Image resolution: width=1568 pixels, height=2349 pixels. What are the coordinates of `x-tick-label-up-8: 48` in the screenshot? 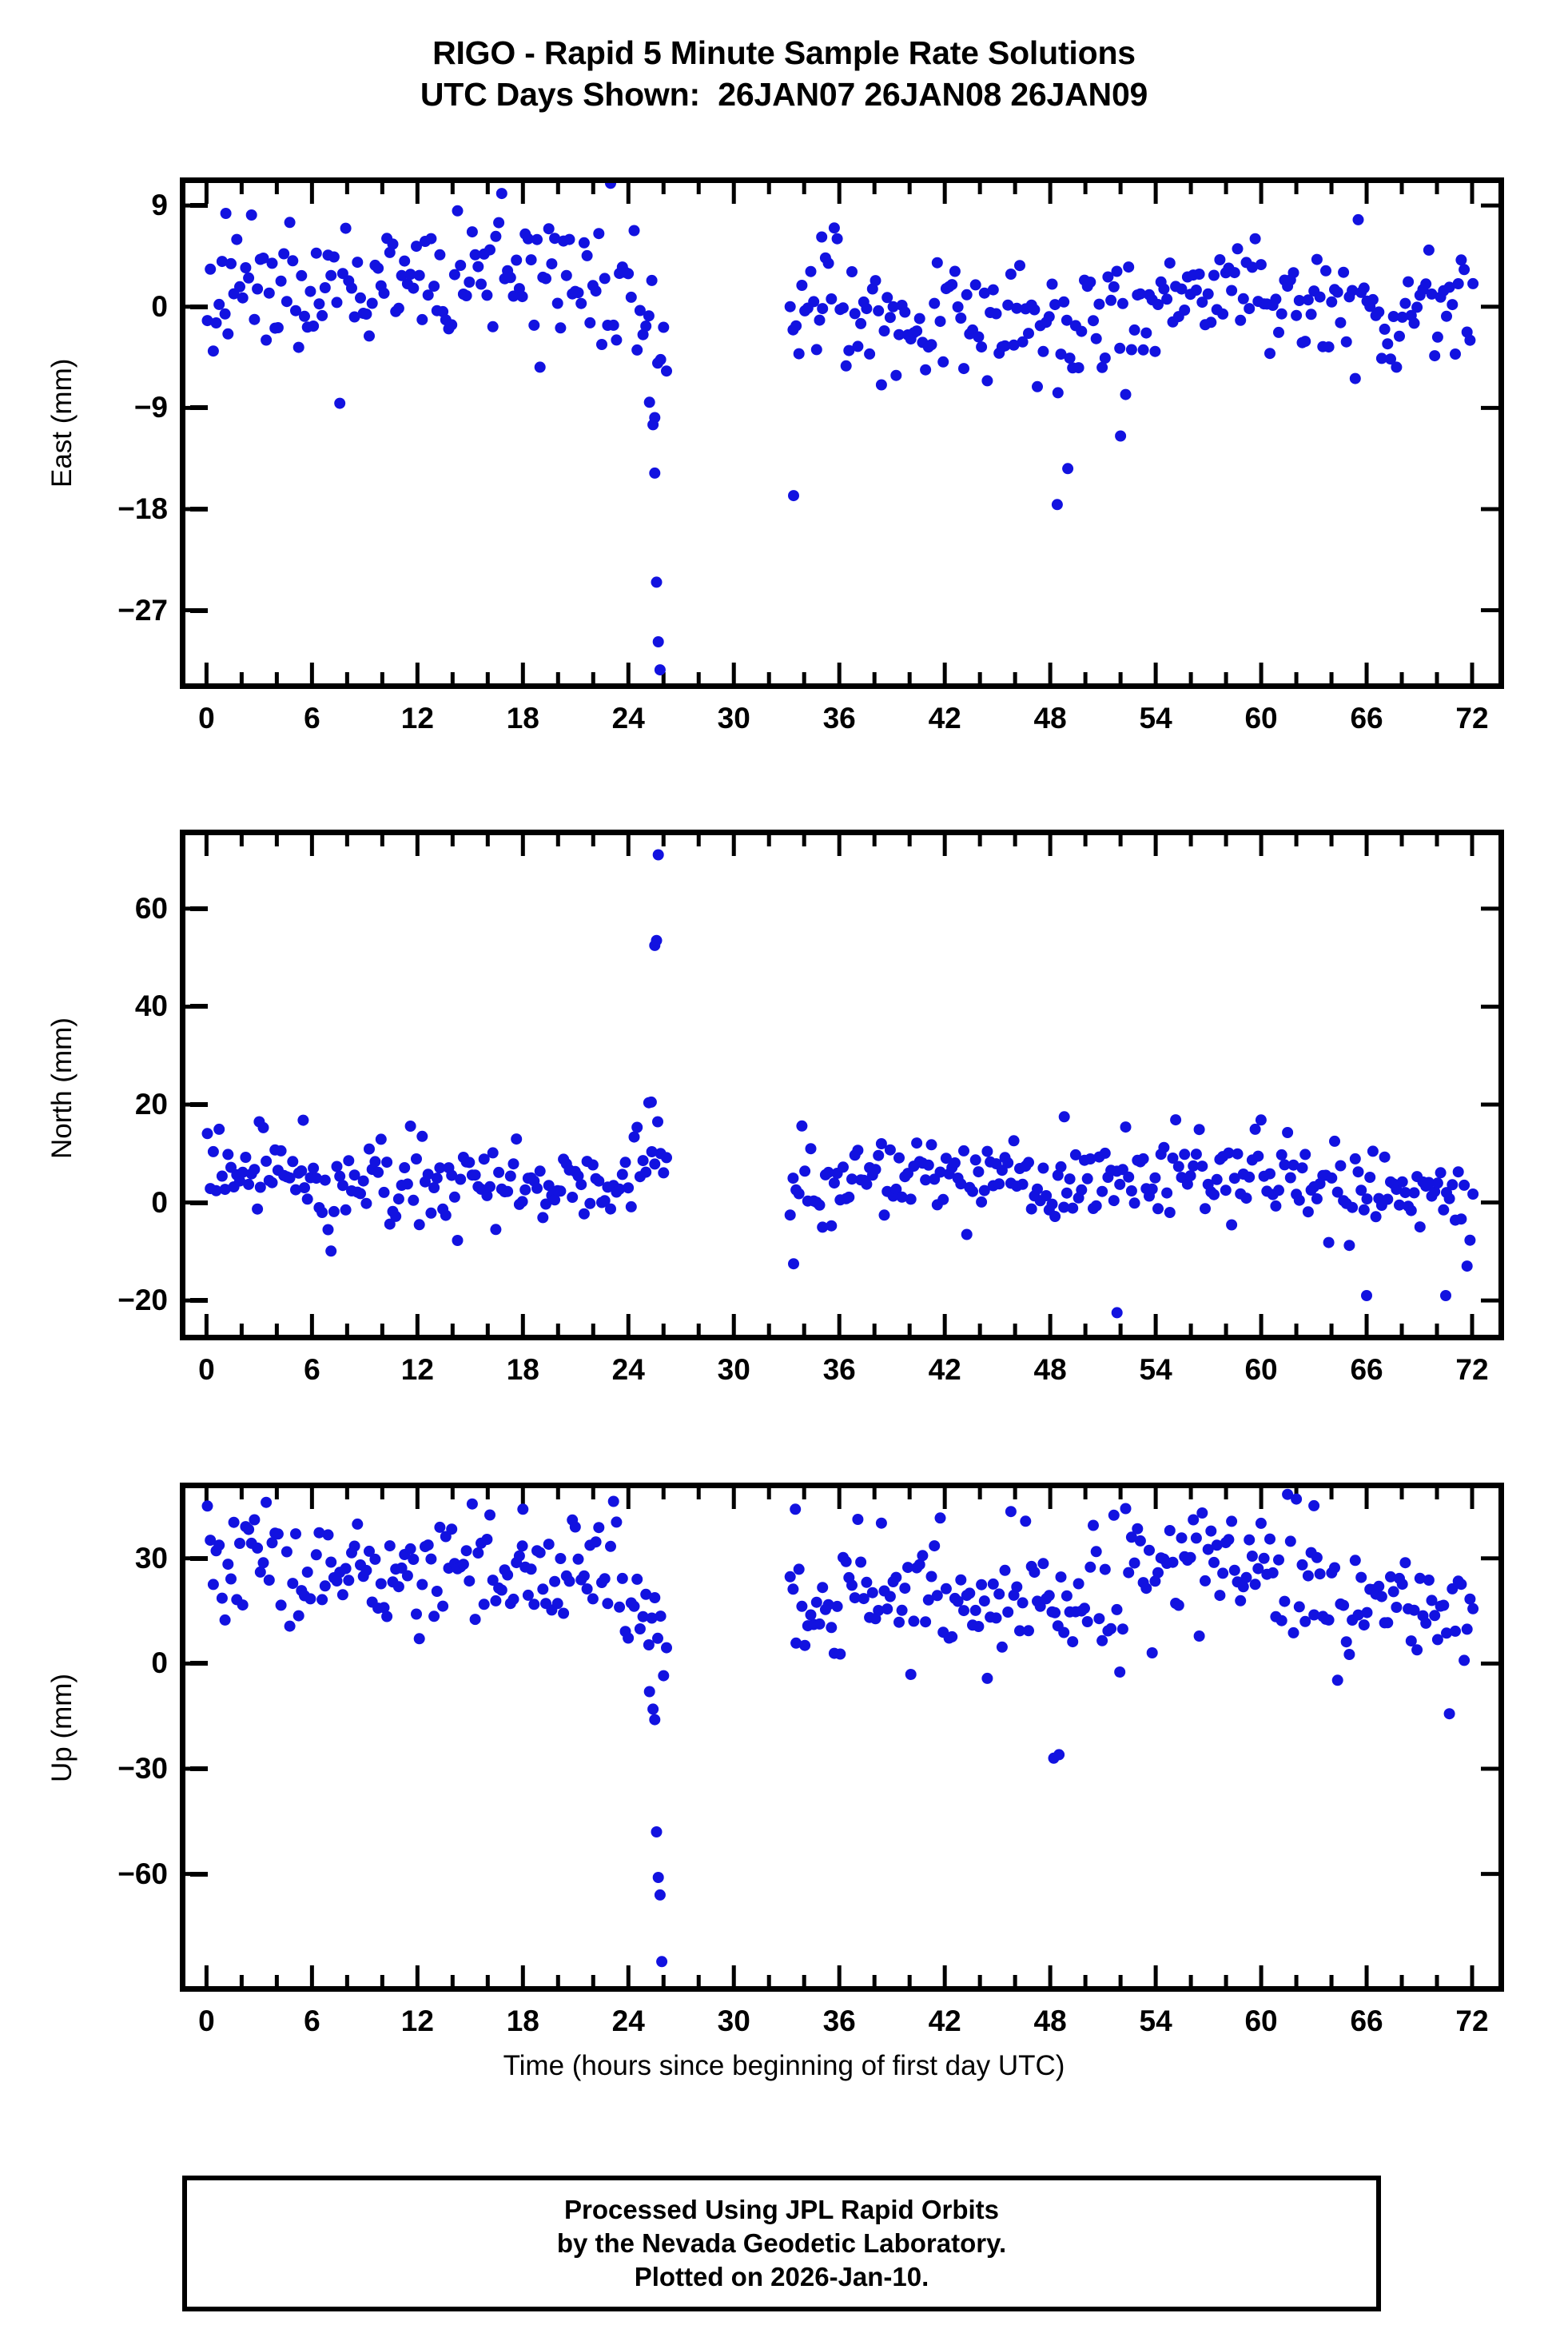 It's located at (1050, 2021).